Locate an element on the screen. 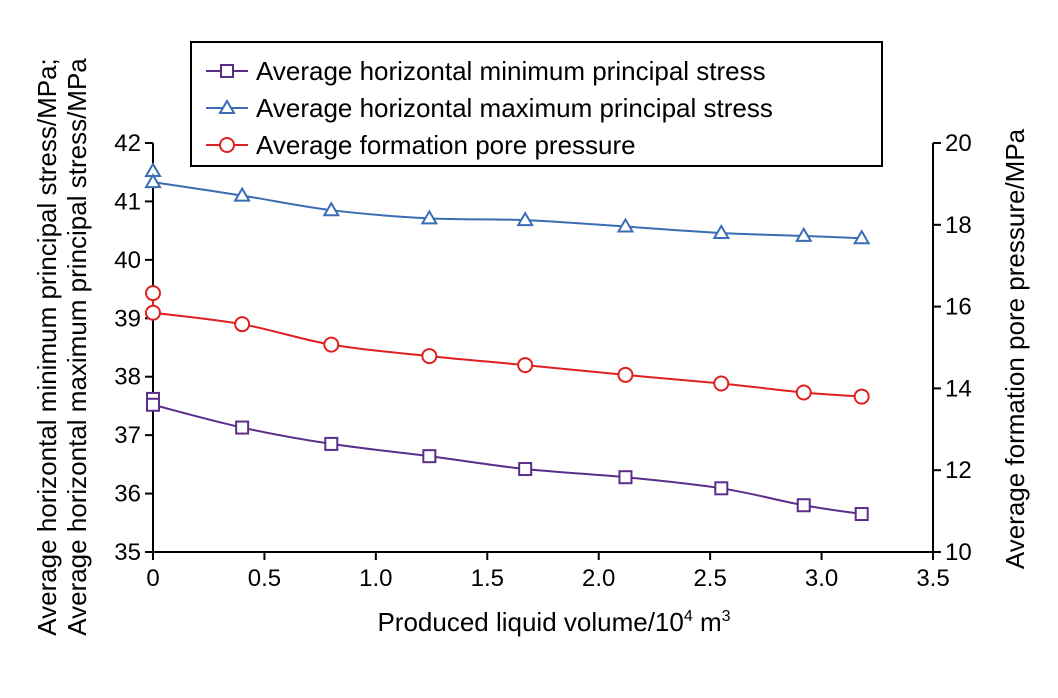 The image size is (1058, 698). y-right-tick-label: 10 is located at coordinates (958, 552).